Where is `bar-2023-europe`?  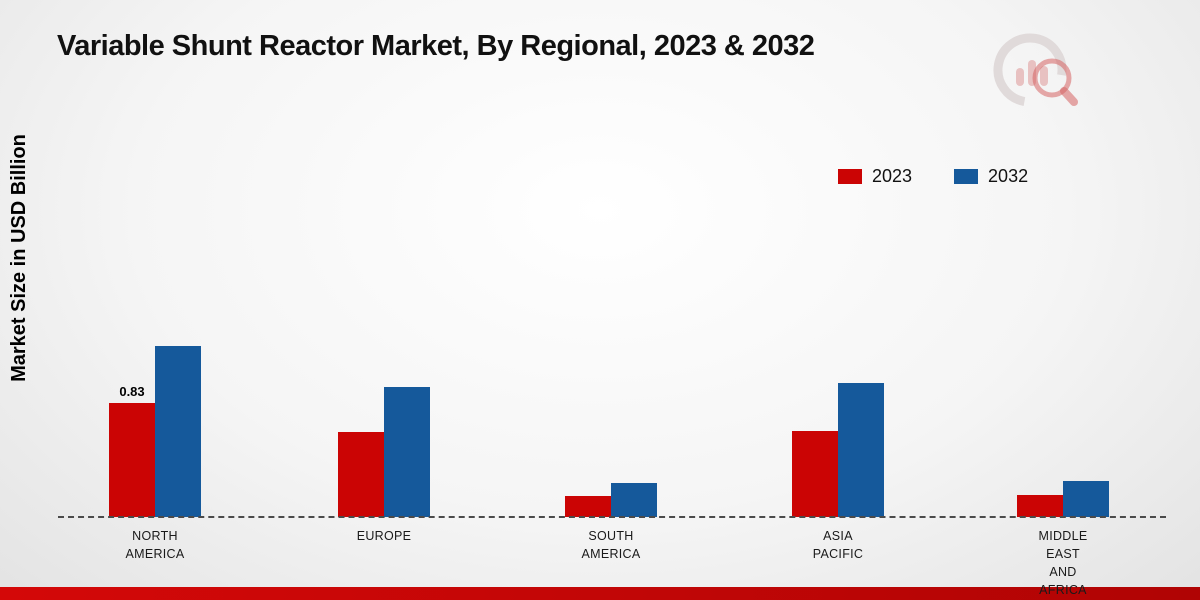
bar-2023-europe is located at coordinates (361, 474).